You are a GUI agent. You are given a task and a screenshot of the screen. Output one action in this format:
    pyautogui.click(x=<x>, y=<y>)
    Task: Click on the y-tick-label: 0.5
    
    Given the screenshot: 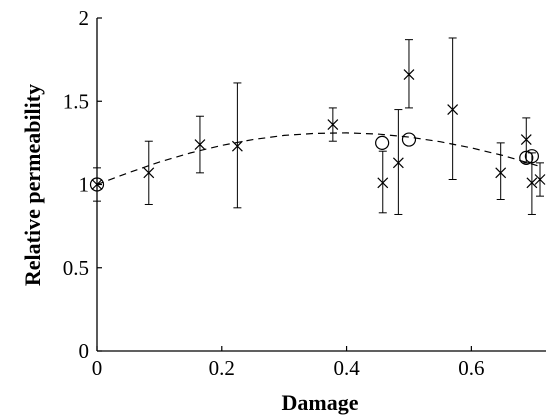 What is the action you would take?
    pyautogui.click(x=76, y=268)
    